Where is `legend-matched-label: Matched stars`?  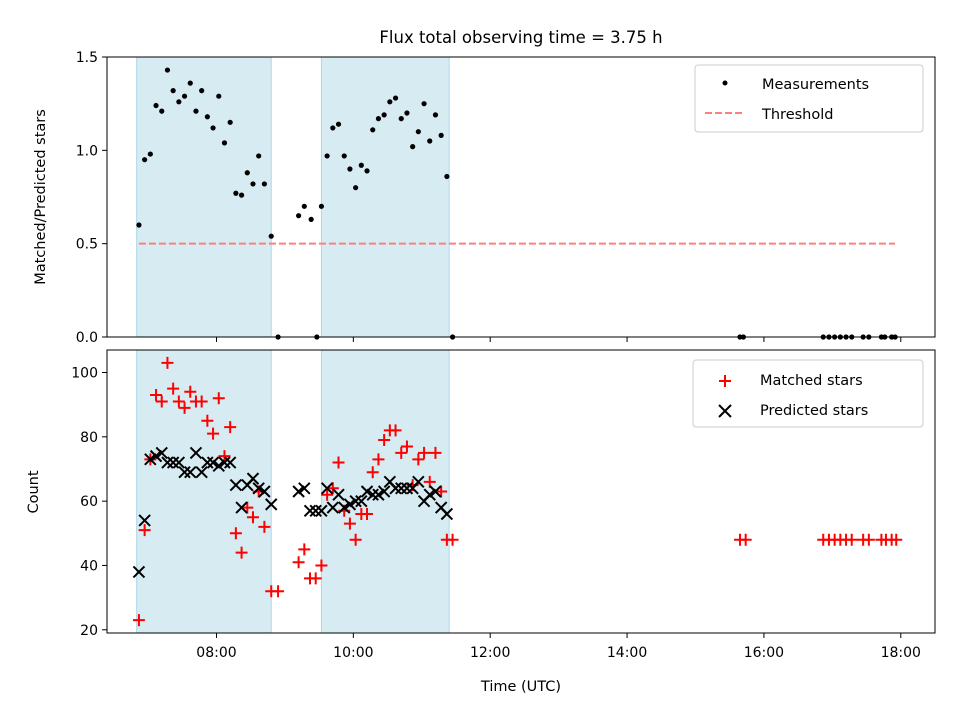
legend-matched-label: Matched stars is located at coordinates (811, 381).